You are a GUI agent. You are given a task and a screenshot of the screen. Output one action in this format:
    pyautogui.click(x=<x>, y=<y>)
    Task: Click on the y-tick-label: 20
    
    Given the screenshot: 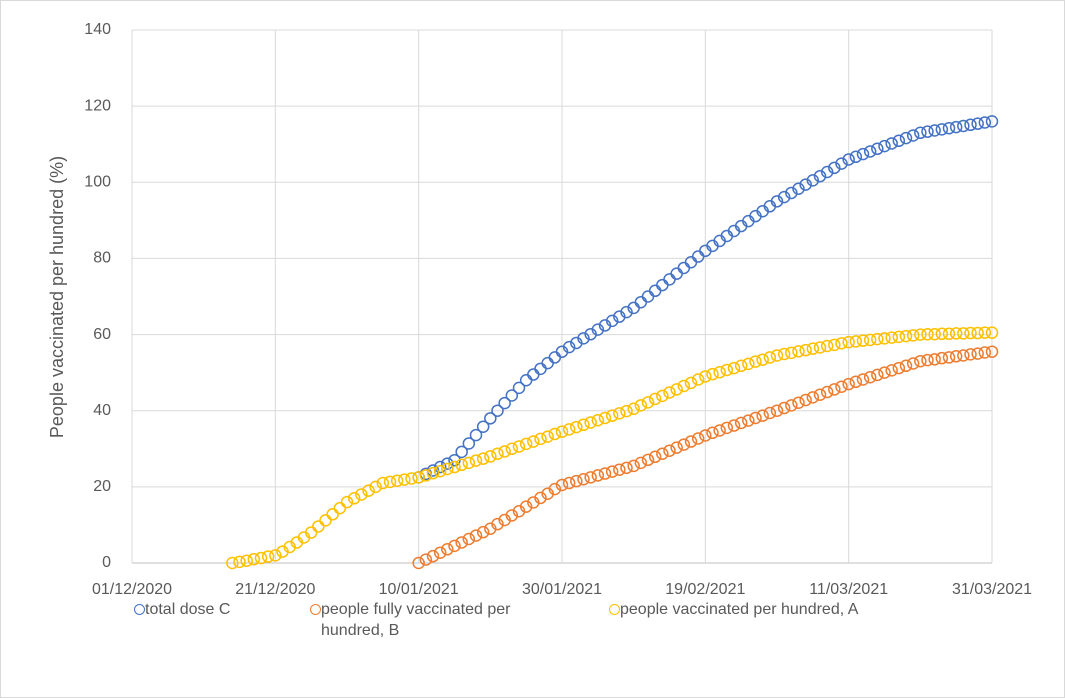 What is the action you would take?
    pyautogui.click(x=102, y=486)
    